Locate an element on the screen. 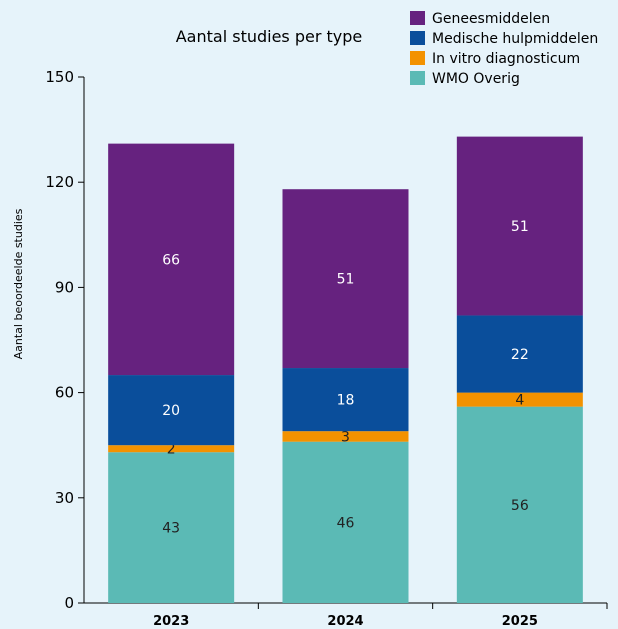 This screenshot has width=618, height=629. legend-label: WMO Overig is located at coordinates (476, 79).